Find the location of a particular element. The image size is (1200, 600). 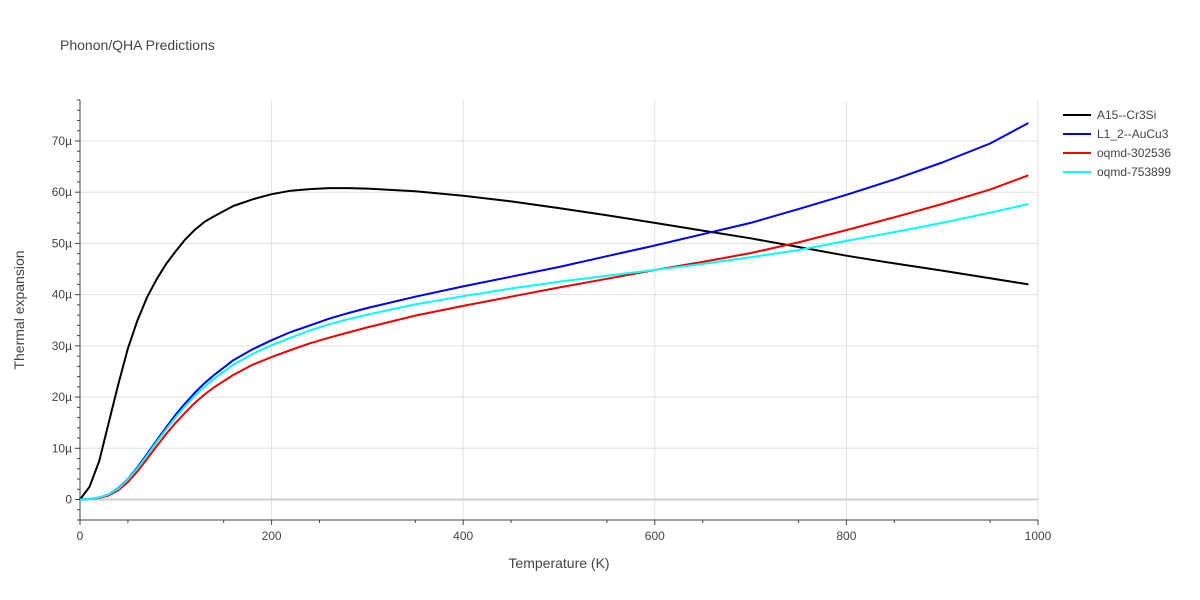

x-tick-label: 200 is located at coordinates (272, 536).